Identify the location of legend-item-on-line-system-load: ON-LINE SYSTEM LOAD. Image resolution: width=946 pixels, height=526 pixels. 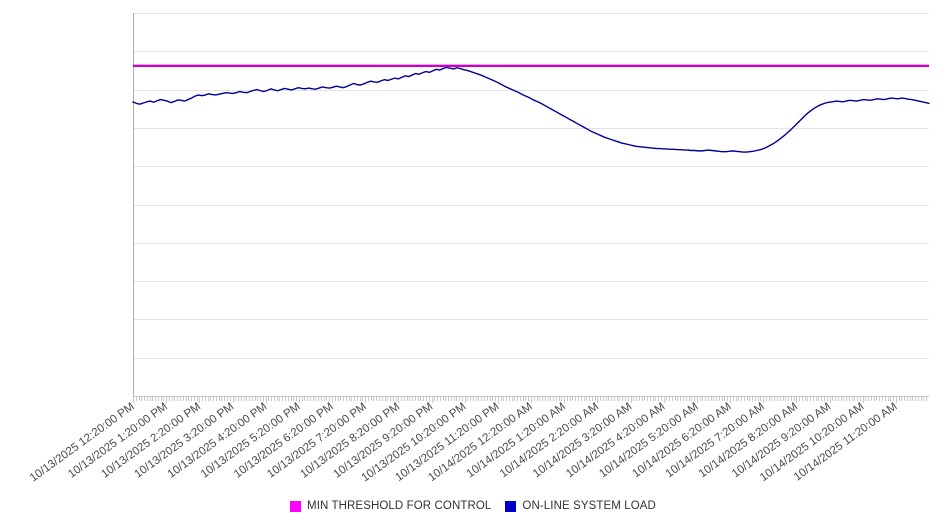
(580, 506).